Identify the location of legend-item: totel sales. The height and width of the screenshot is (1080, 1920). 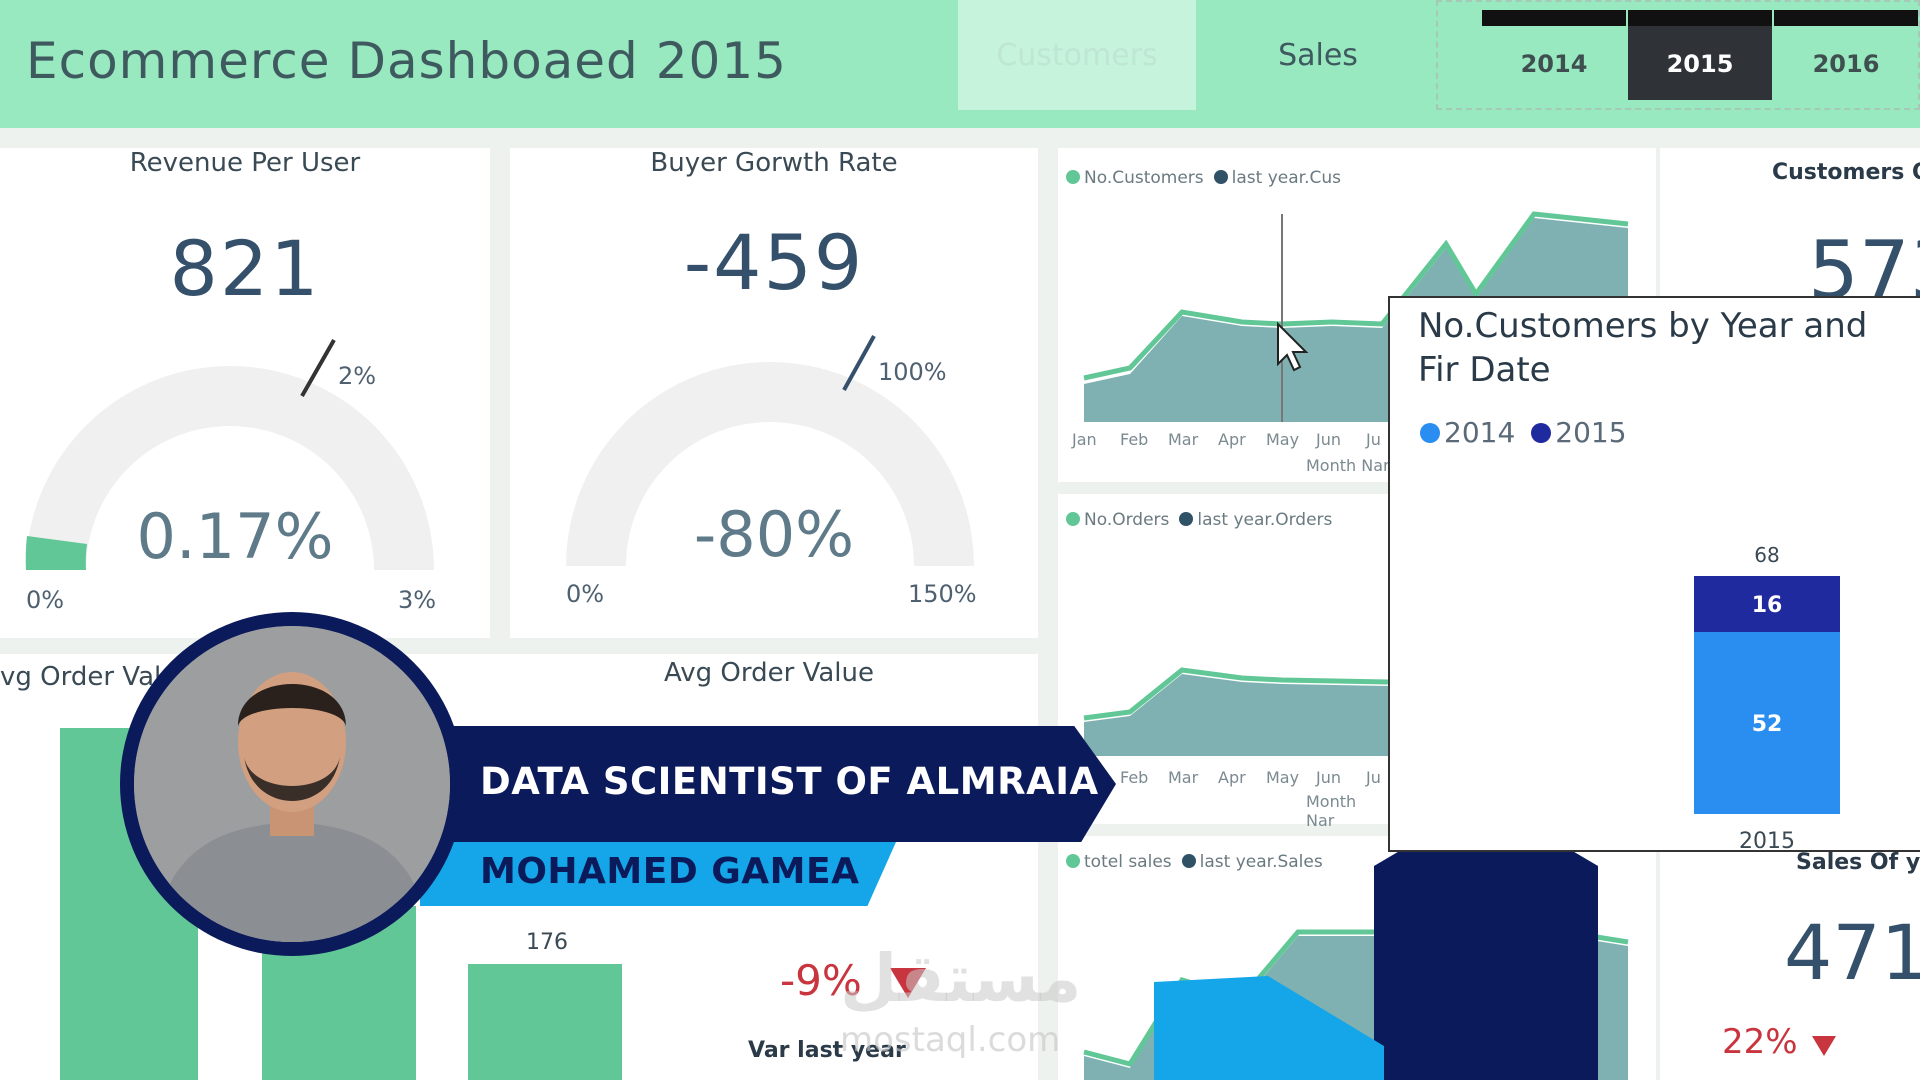
(1119, 862).